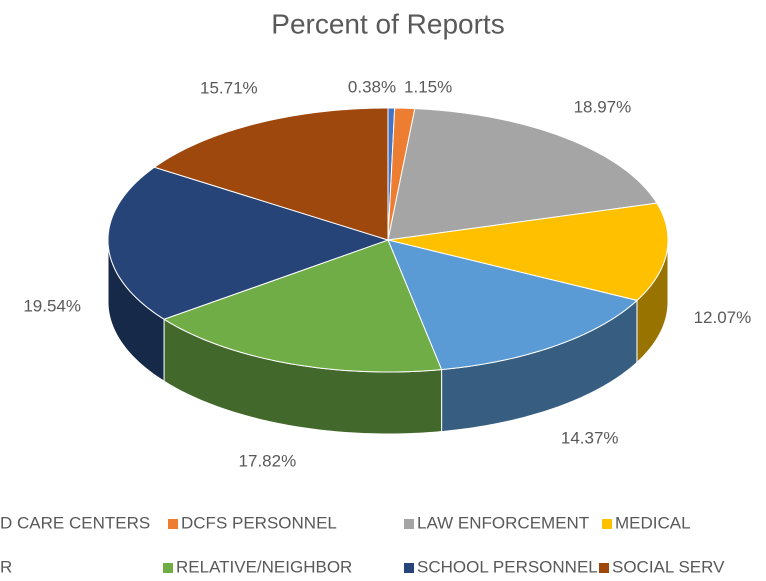 The image size is (766, 581). I want to click on legend-label: MEDICAL, so click(653, 522).